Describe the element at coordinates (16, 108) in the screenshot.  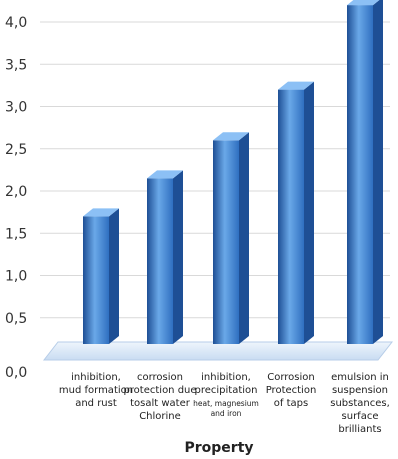
I see `y-tick-label: 3,0` at that location.